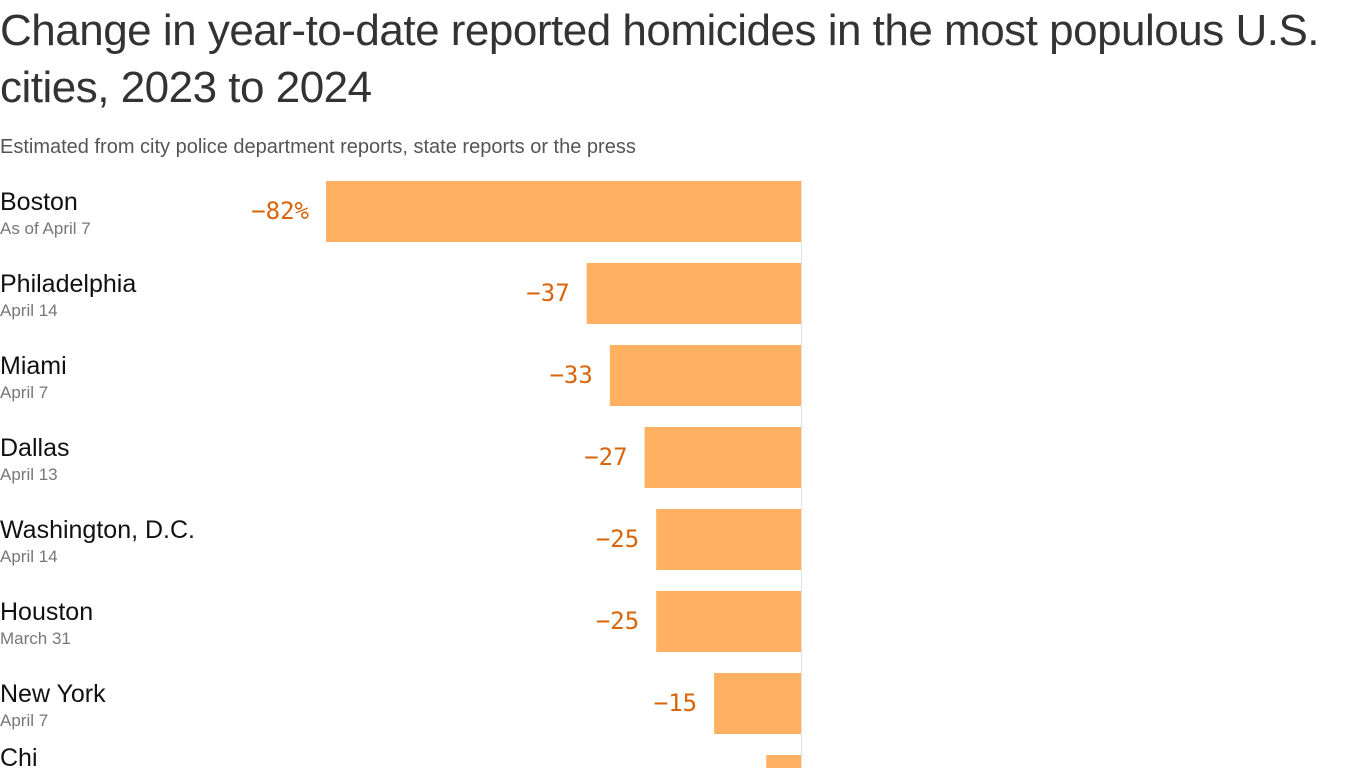 This screenshot has width=1366, height=768. Describe the element at coordinates (29, 474) in the screenshot. I see `date-label: April 13` at that location.